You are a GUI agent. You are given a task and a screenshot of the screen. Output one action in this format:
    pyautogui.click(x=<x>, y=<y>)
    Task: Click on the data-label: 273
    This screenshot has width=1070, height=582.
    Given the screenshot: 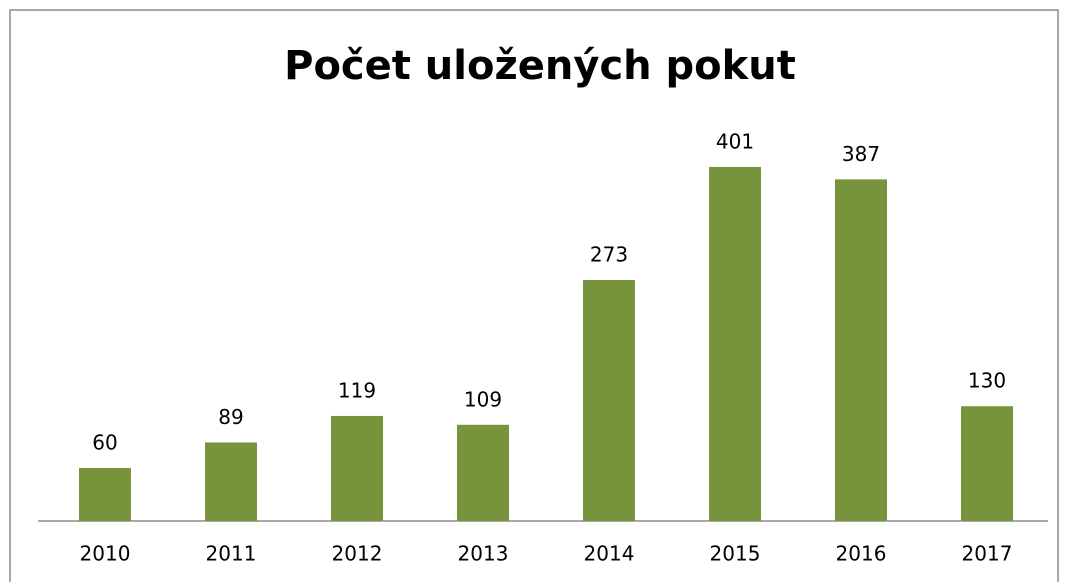 What is the action you would take?
    pyautogui.click(x=609, y=254)
    